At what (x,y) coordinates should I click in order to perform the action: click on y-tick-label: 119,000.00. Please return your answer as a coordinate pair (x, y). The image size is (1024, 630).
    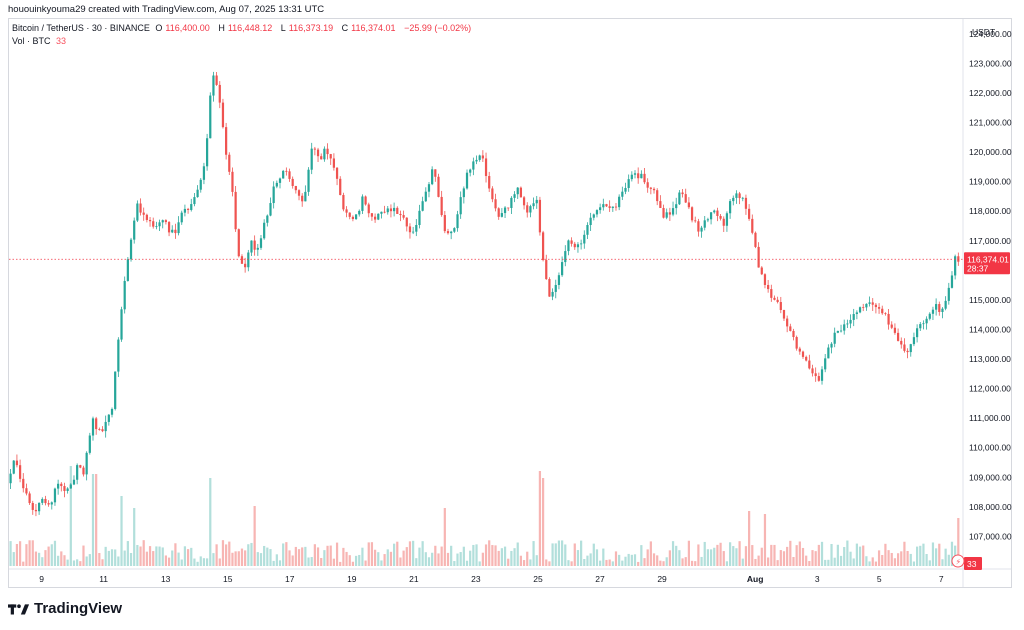
    Looking at the image, I should click on (990, 182).